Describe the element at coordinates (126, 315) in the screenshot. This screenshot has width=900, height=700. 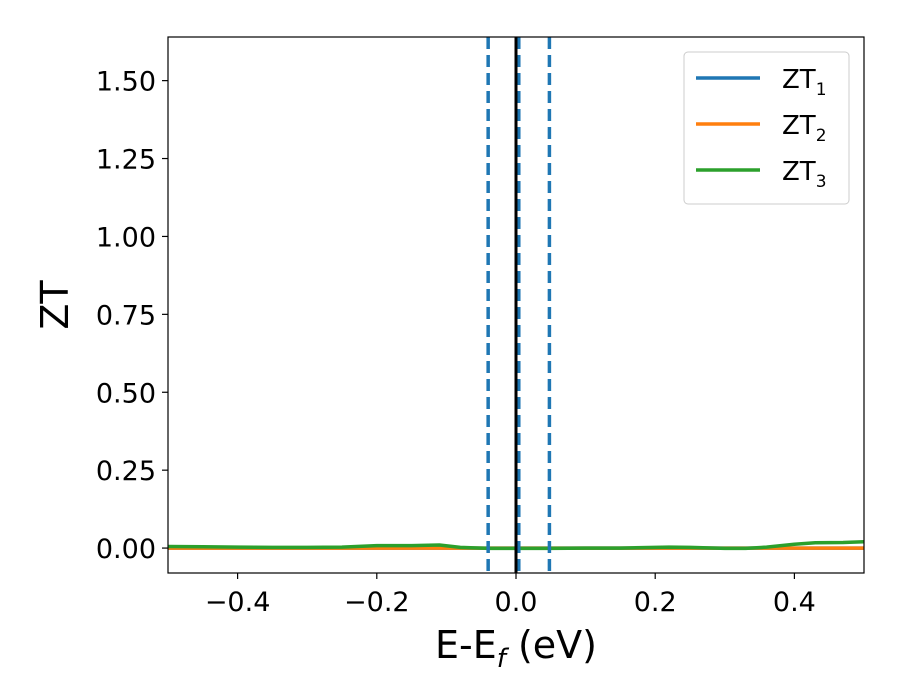
I see `y-tick-label: 0.75` at that location.